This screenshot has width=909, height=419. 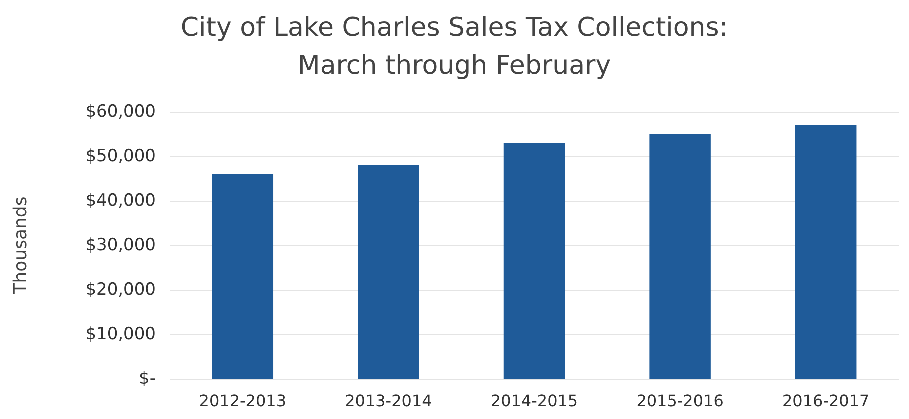 What do you see at coordinates (534, 401) in the screenshot?
I see `x-tick-label: 2014-2015` at bounding box center [534, 401].